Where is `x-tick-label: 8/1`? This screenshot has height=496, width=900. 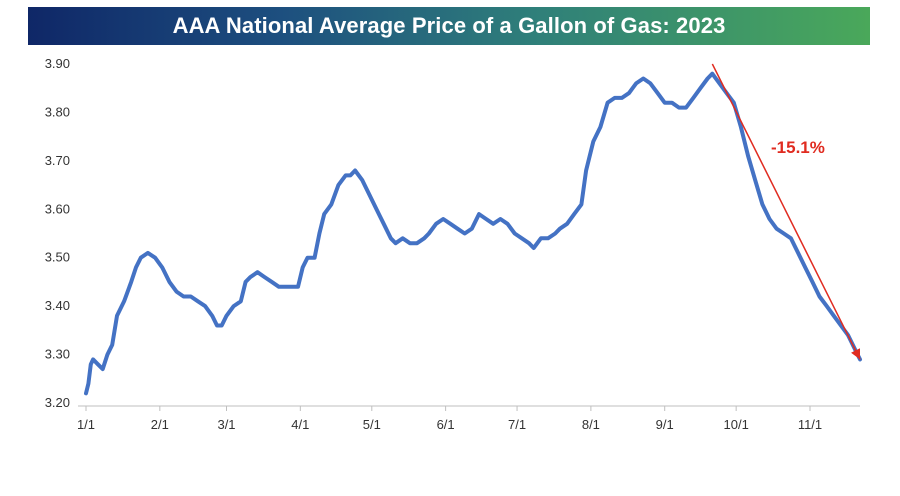 x-tick-label: 8/1 is located at coordinates (591, 424).